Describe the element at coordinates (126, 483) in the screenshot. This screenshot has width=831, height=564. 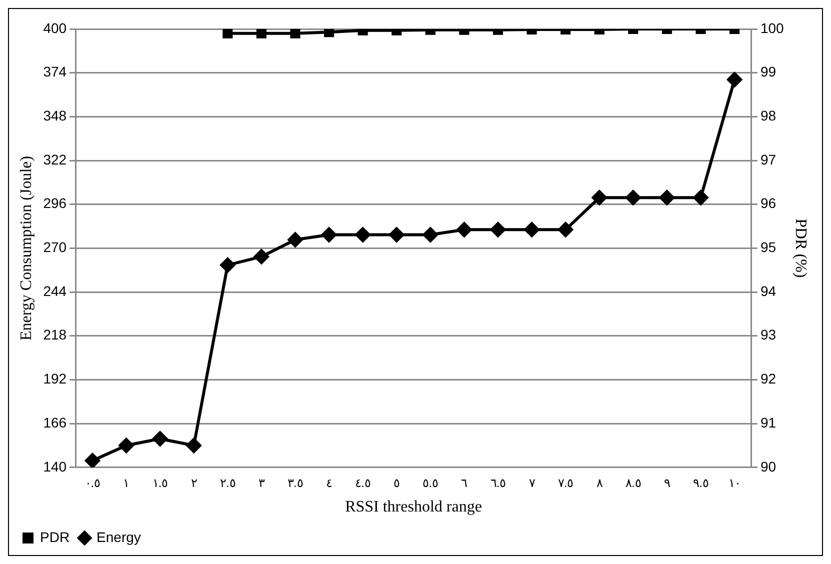
I see `x-tick-label: ١` at that location.